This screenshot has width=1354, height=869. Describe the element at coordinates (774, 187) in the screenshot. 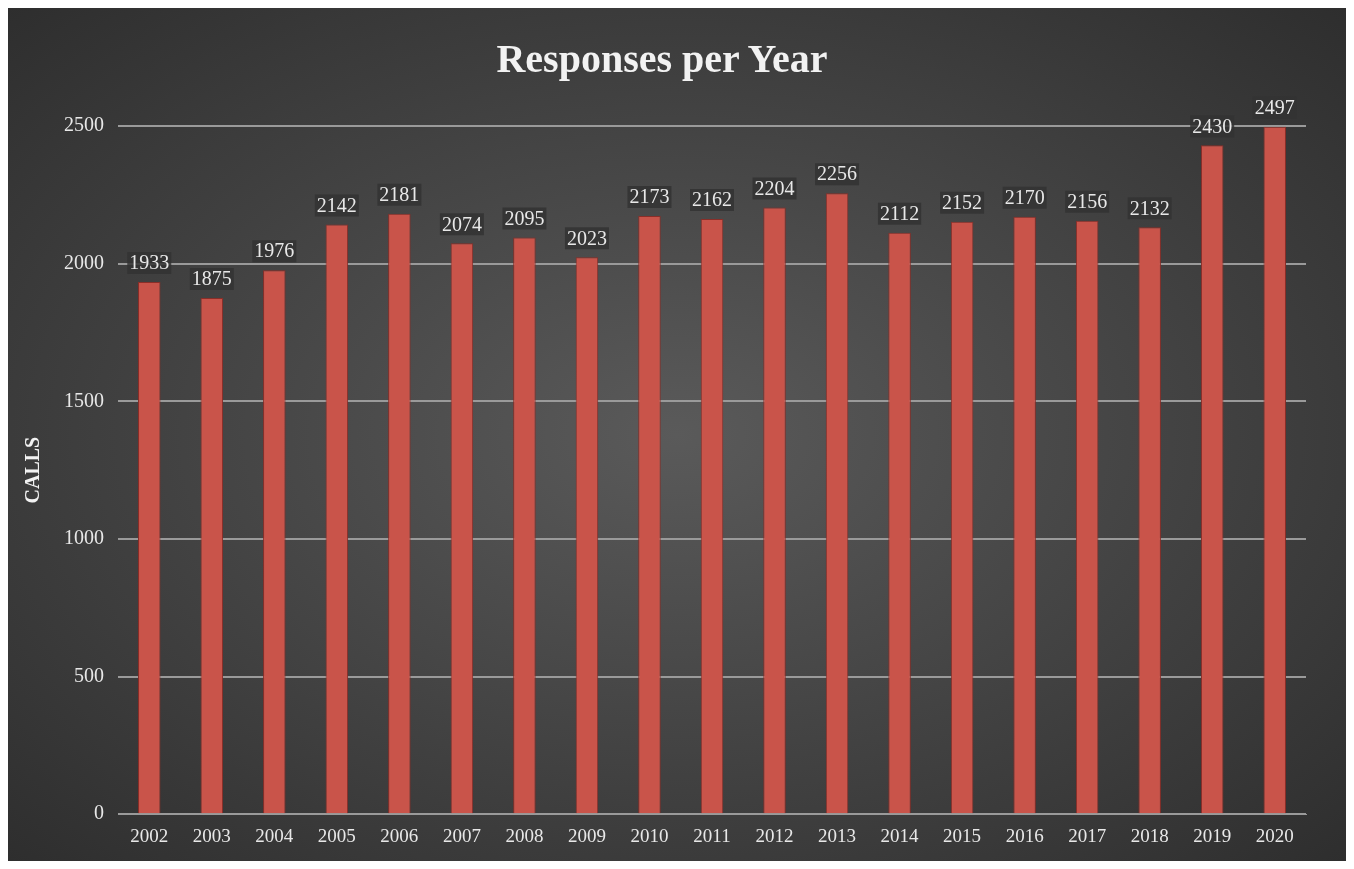

I see `data-label: 2204` at that location.